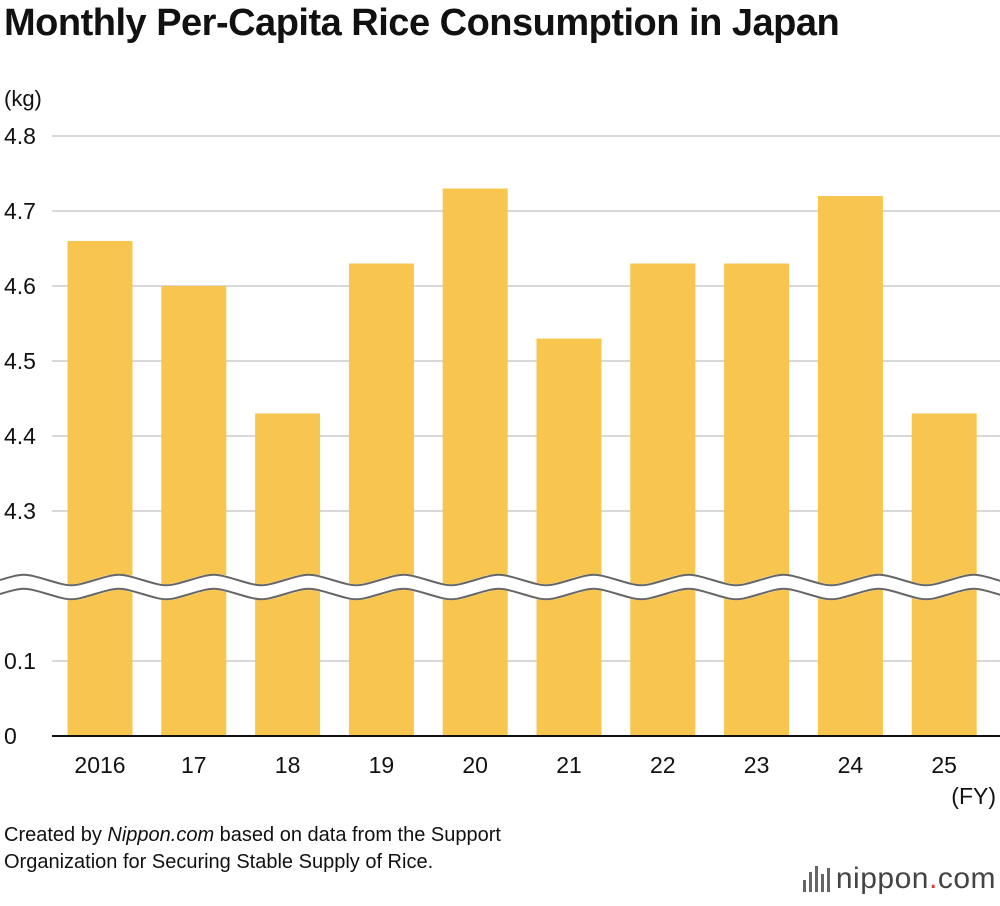 This screenshot has width=1000, height=906. Describe the element at coordinates (475, 765) in the screenshot. I see `x-tick-label: 20` at that location.